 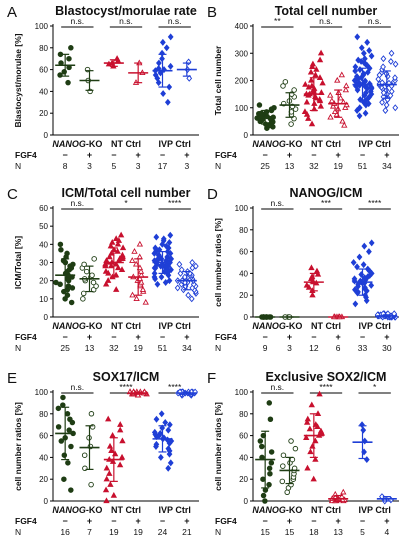 I want to click on n-value: 6, so click(x=338, y=348).